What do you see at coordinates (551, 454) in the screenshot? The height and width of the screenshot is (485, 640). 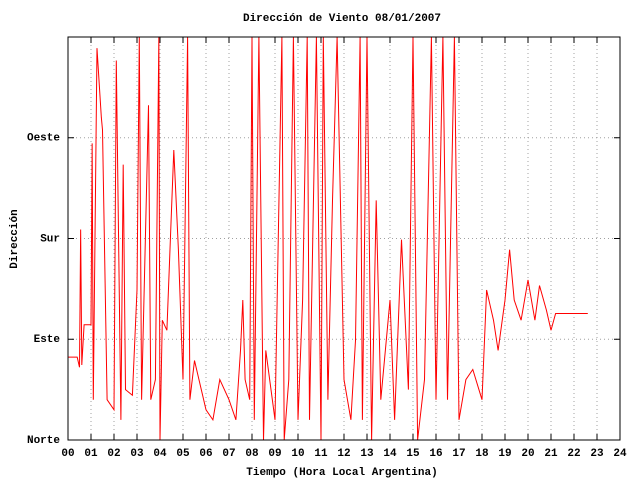 I see `x-tick-label: 21` at bounding box center [551, 454].